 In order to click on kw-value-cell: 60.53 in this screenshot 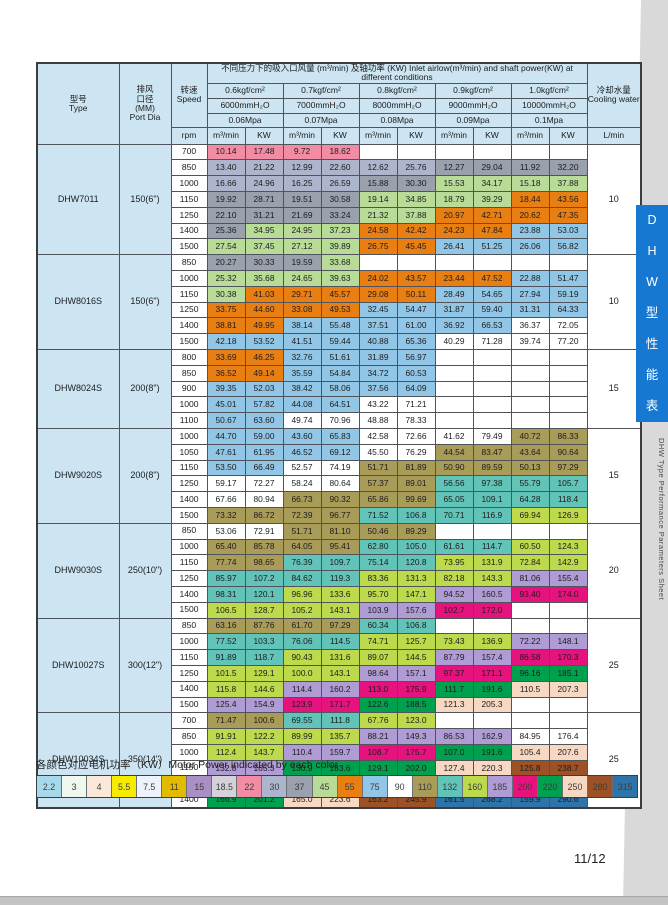, I will do `click(416, 373)`.